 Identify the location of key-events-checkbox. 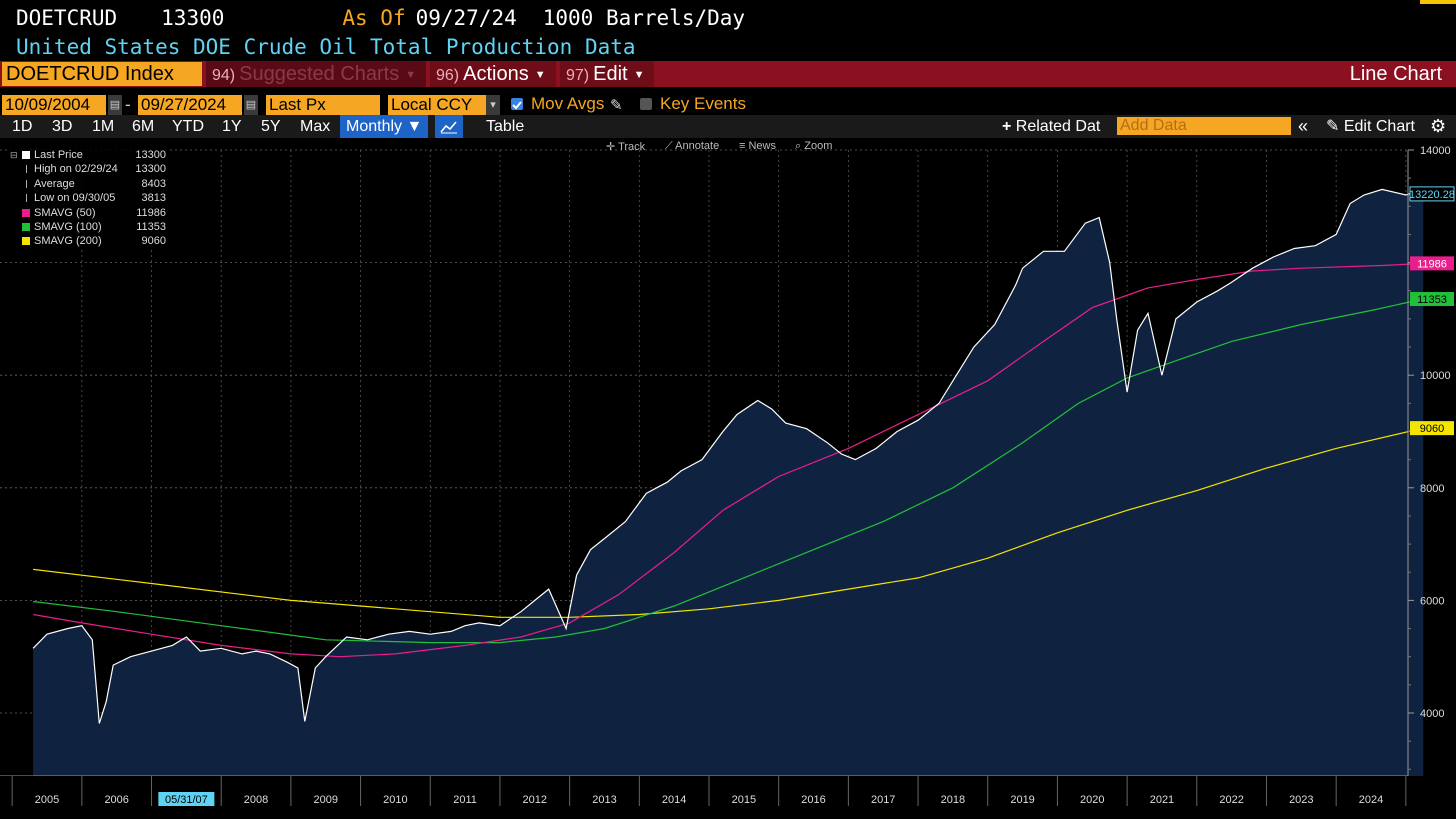
(646, 104).